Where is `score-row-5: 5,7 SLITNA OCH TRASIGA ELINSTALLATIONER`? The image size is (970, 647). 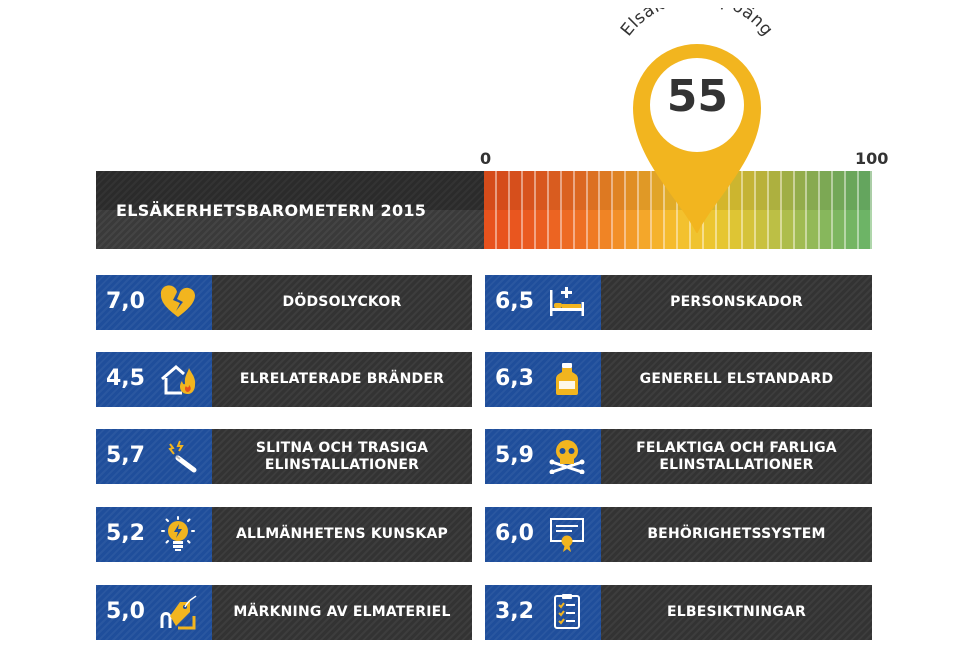 score-row-5: 5,7 SLITNA OCH TRASIGA ELINSTALLATIONER is located at coordinates (284, 456).